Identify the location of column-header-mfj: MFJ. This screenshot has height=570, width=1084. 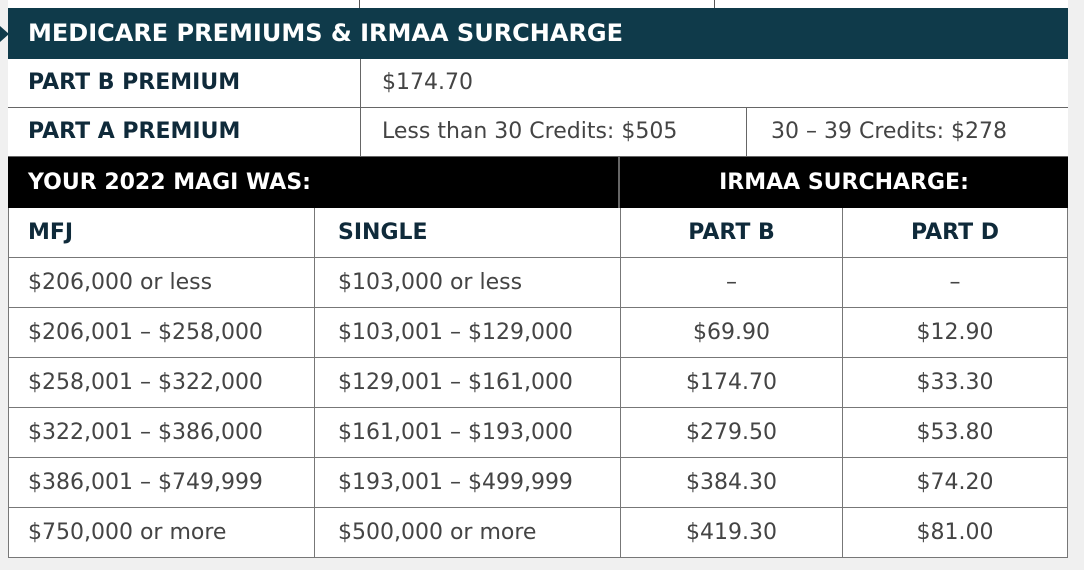
(162, 232).